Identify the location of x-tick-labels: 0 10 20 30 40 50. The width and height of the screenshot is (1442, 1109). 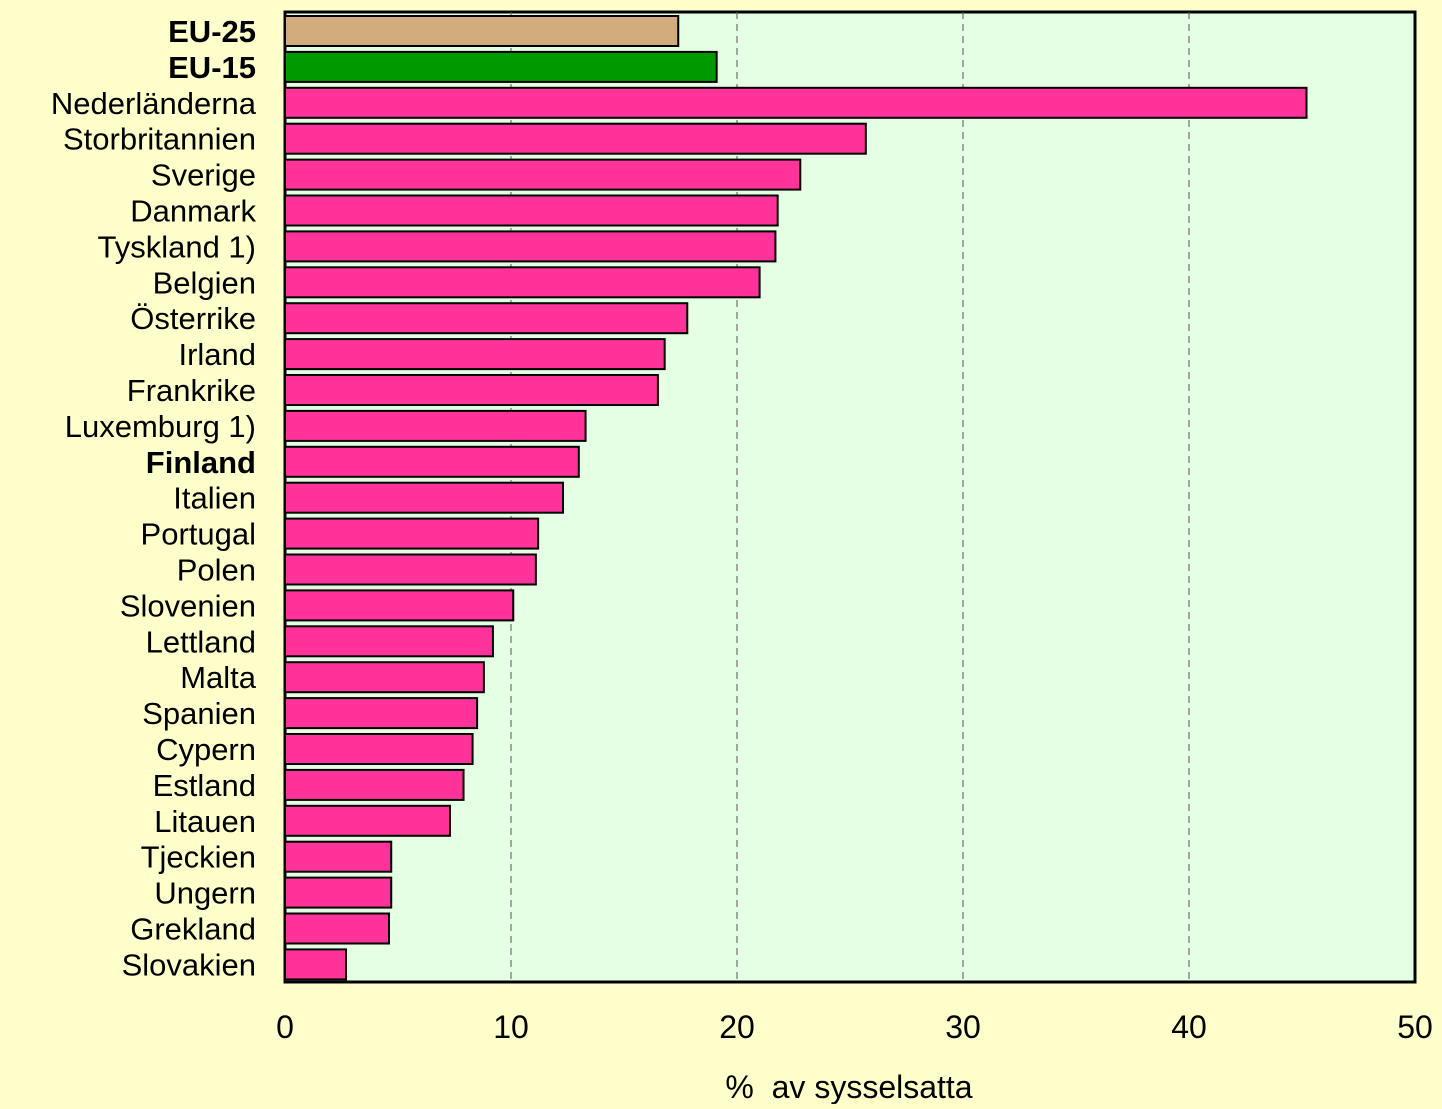
(854, 1027).